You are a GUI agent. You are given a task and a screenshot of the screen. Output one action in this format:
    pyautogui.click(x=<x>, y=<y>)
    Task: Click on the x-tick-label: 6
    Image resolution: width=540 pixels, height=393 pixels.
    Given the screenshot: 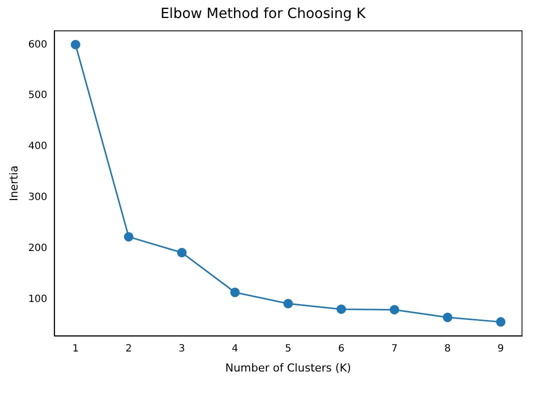 What is the action you would take?
    pyautogui.click(x=341, y=348)
    